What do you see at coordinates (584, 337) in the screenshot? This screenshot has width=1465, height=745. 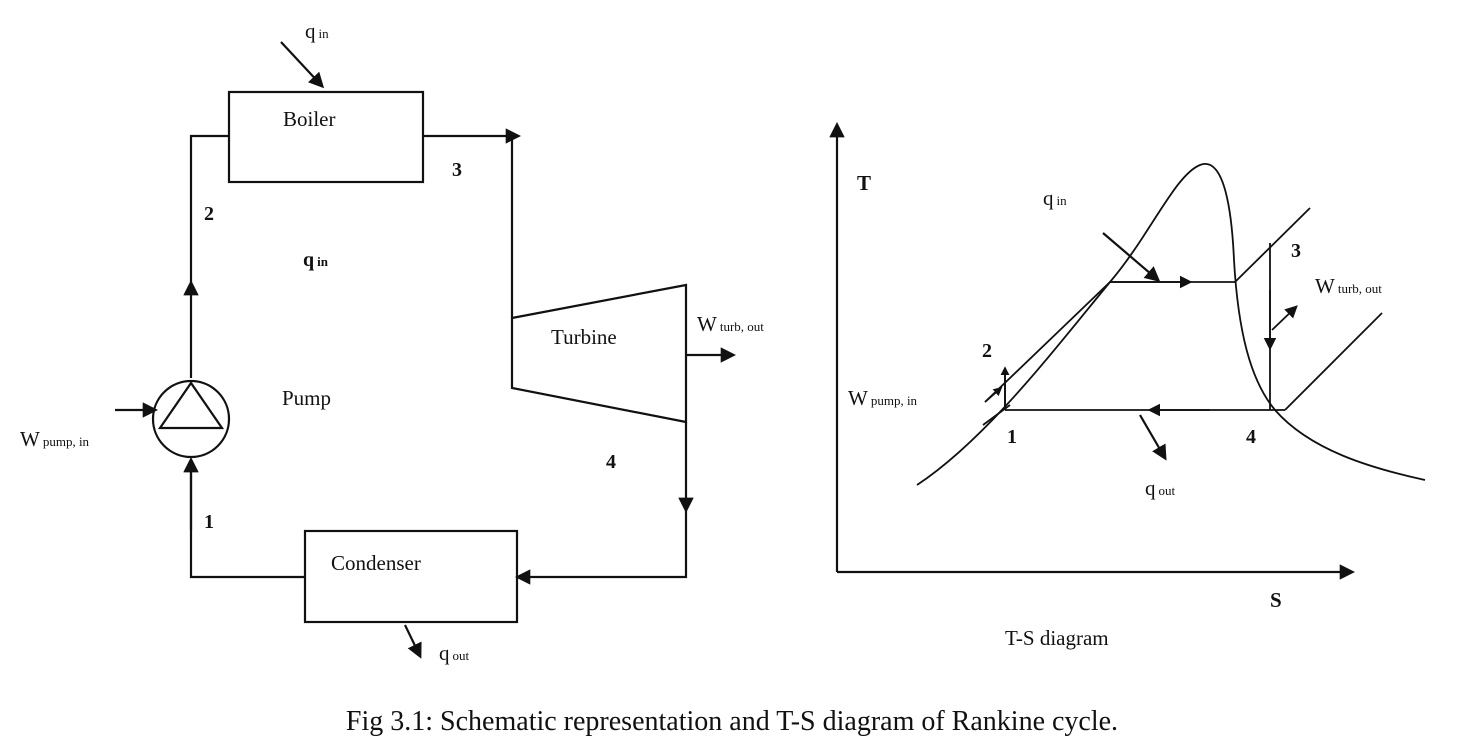 I see `turbine-label: Turbine` at bounding box center [584, 337].